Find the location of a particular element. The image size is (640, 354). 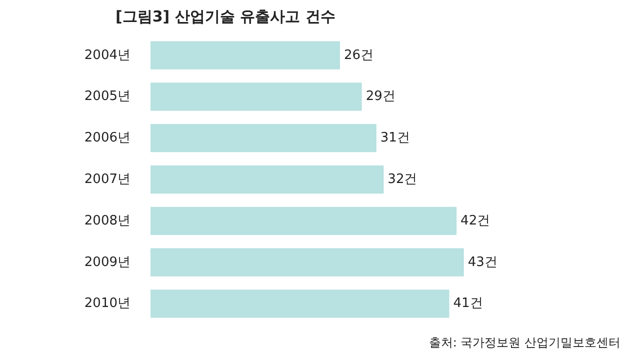

data-label: 31건 is located at coordinates (395, 138).